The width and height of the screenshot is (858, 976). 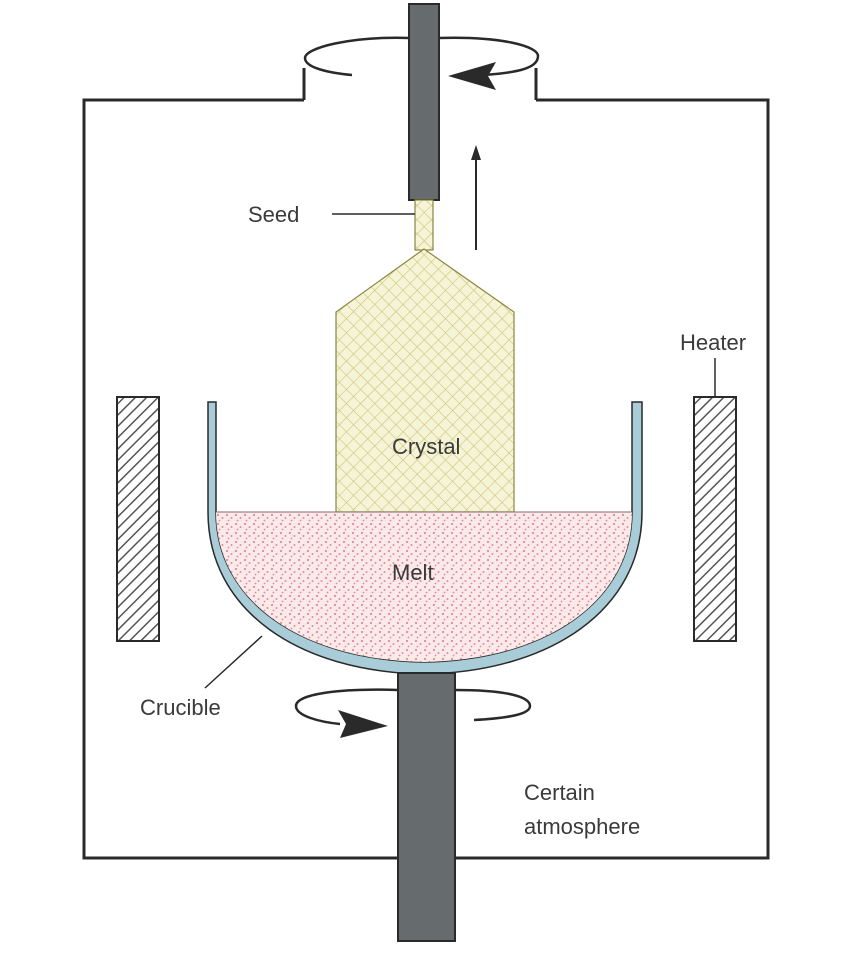 I want to click on melt-label: Melt, so click(x=413, y=572).